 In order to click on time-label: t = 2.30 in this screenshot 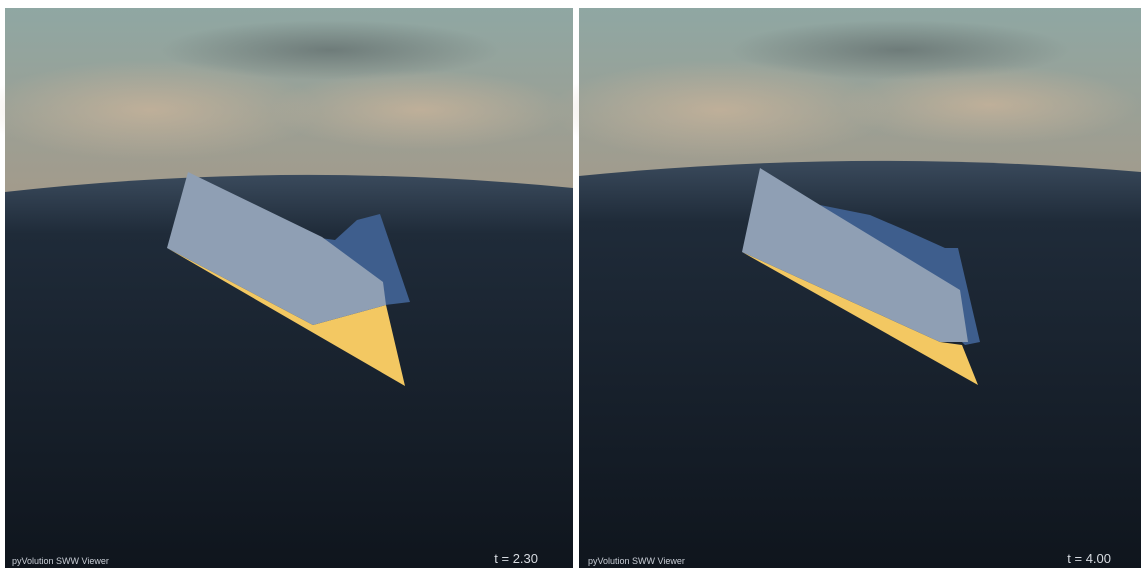, I will do `click(516, 558)`.